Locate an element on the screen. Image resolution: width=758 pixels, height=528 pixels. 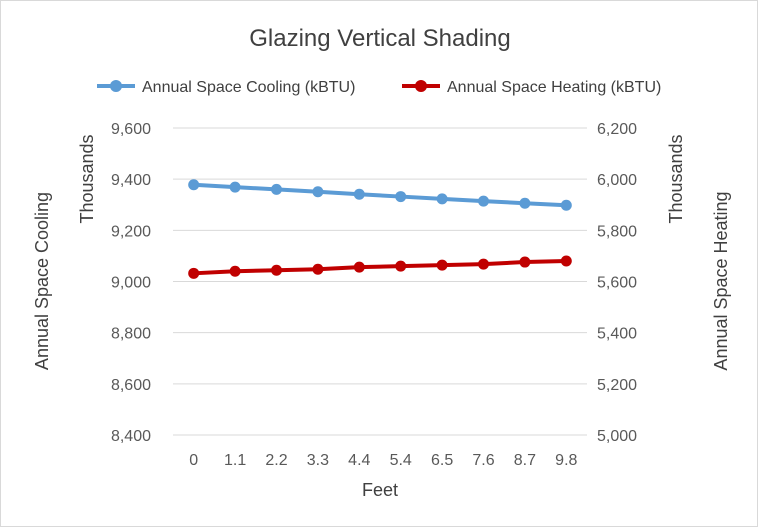
series-line-heating is located at coordinates (380, 267).